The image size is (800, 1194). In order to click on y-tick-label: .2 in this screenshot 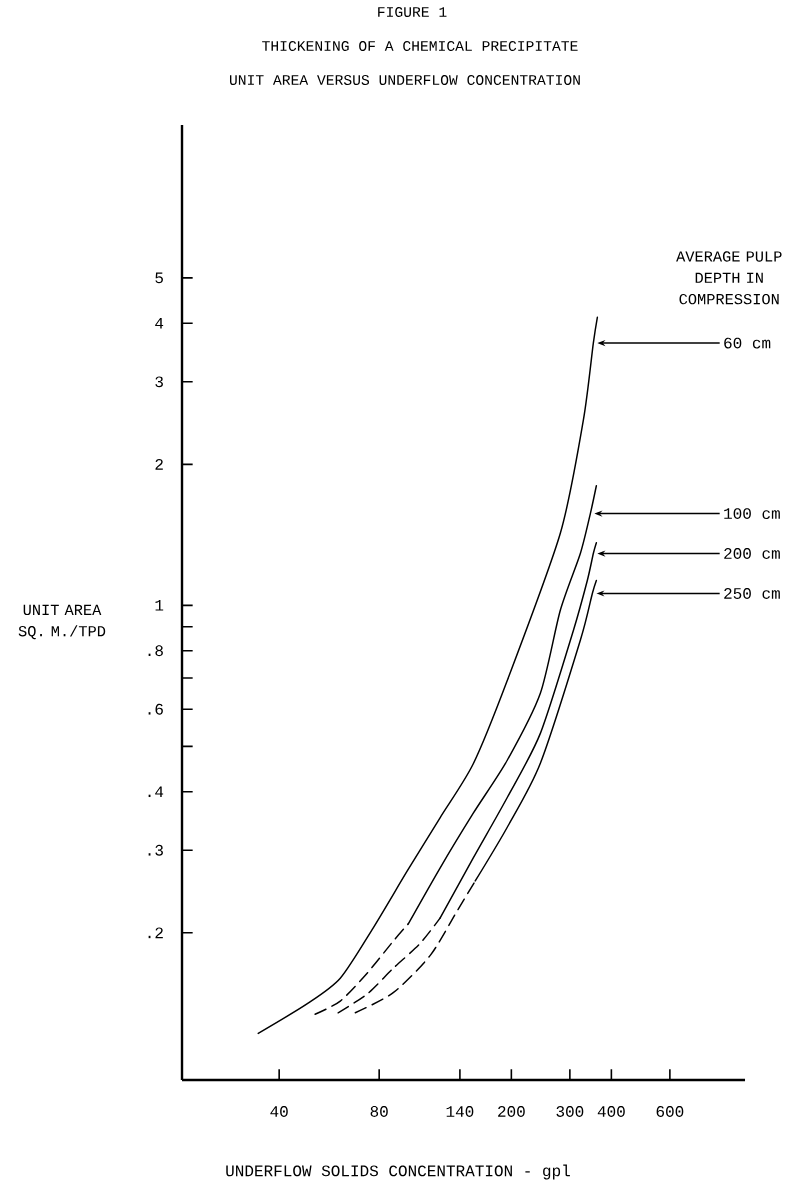, I will do `click(155, 933)`.